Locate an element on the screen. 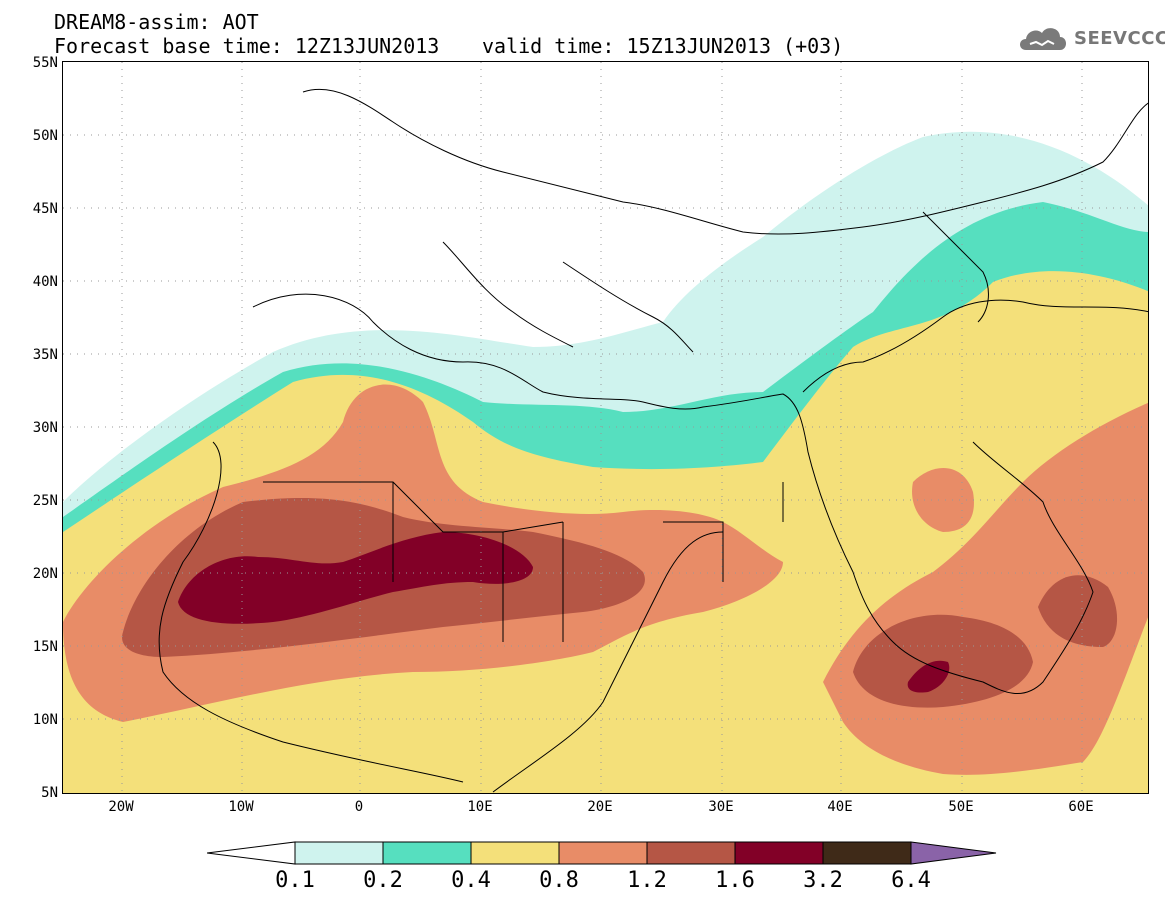  lat-label-5n: 5N is located at coordinates (49, 793).